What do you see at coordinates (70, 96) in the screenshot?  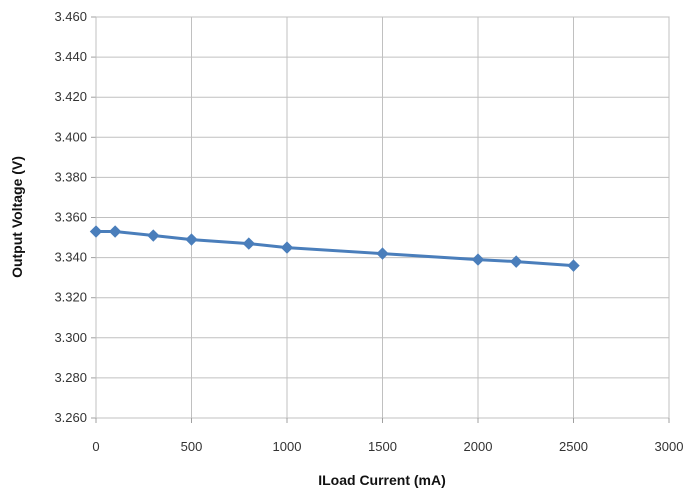 I see `y-tick-label: 3.420` at bounding box center [70, 96].